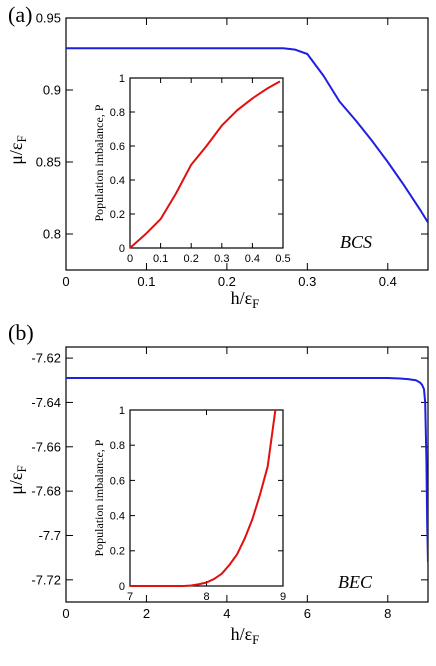  What do you see at coordinates (50, 535) in the screenshot?
I see `main-ytick-label: -7.7` at bounding box center [50, 535].